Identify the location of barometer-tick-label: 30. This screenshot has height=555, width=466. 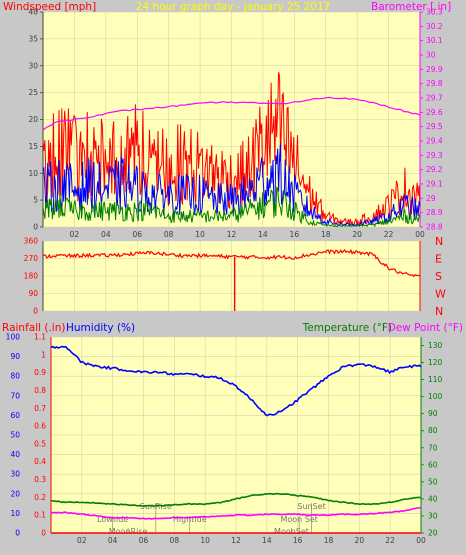
(431, 55).